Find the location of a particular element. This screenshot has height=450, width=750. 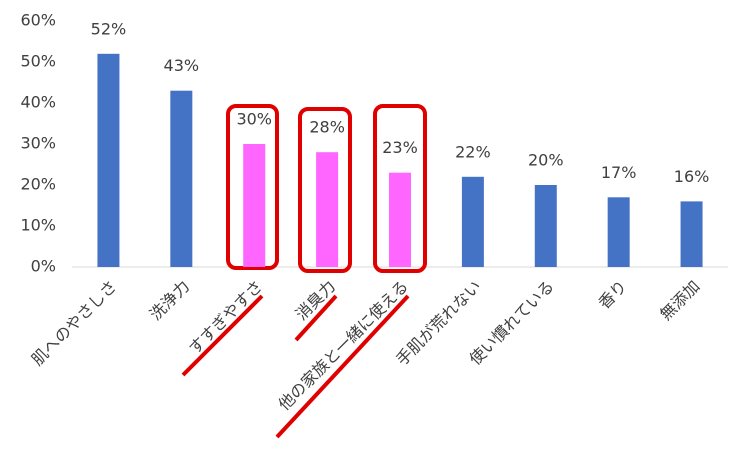

y-tick-label: 60% is located at coordinates (38, 20).